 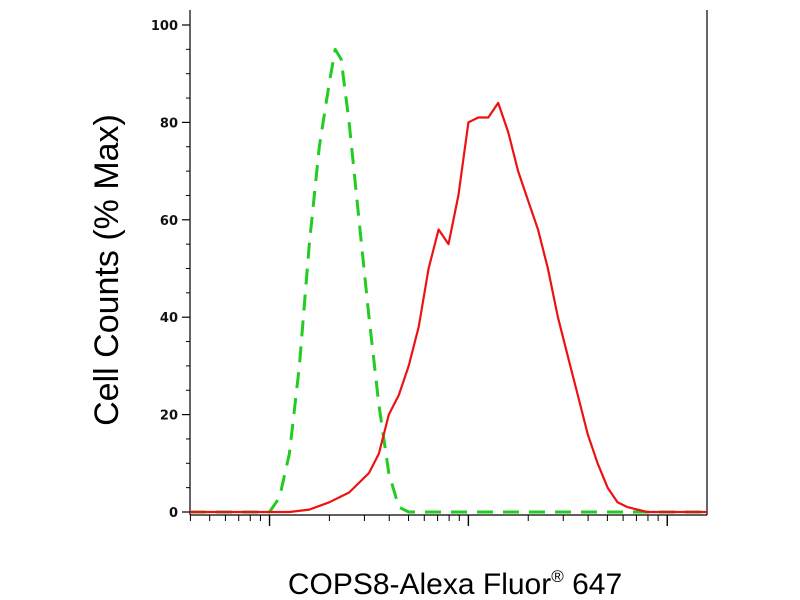 I want to click on y-axis-ticks: 0 20 40 60 80 100, so click(x=170, y=270).